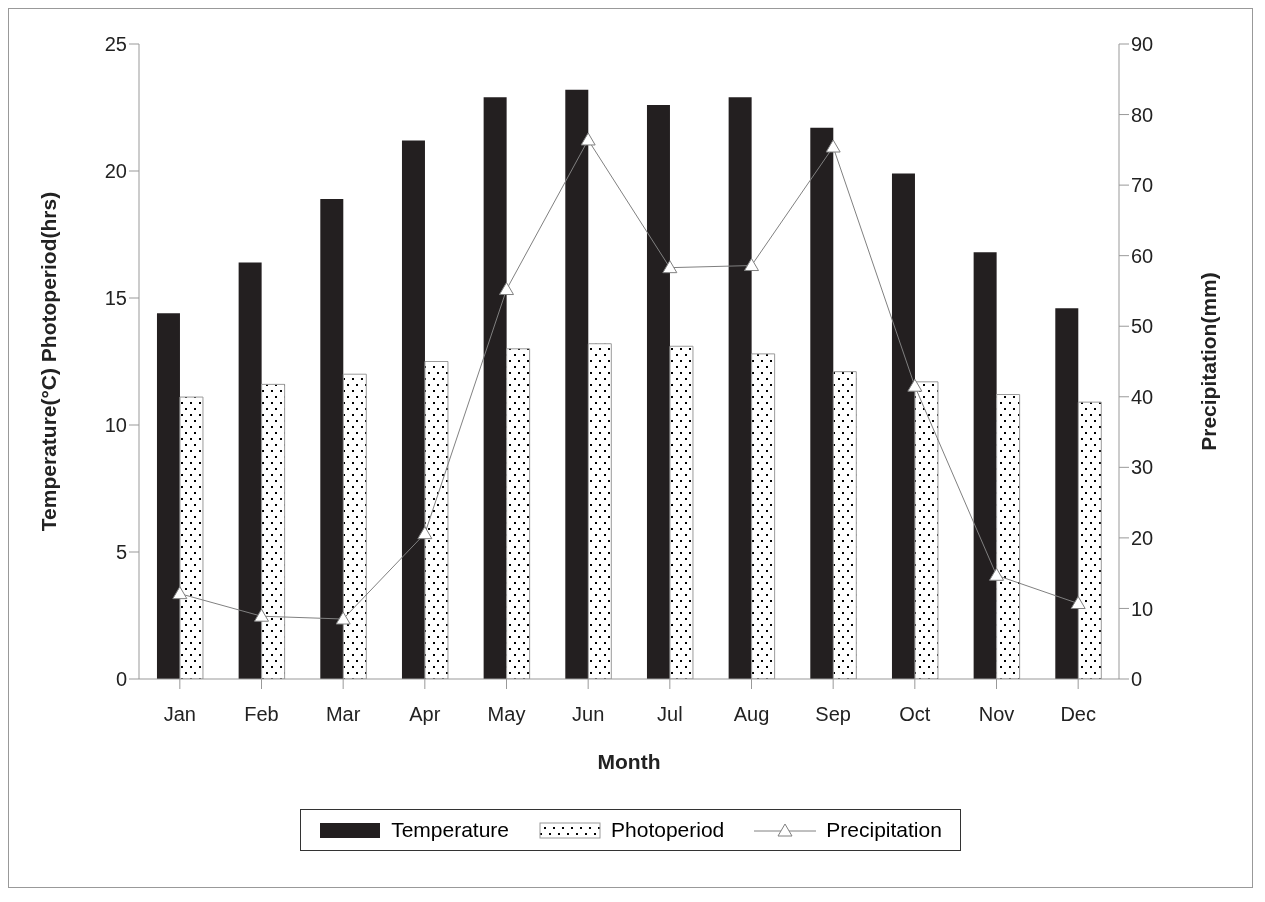  Describe the element at coordinates (179, 714) in the screenshot. I see `x-tick-label: Jan` at that location.